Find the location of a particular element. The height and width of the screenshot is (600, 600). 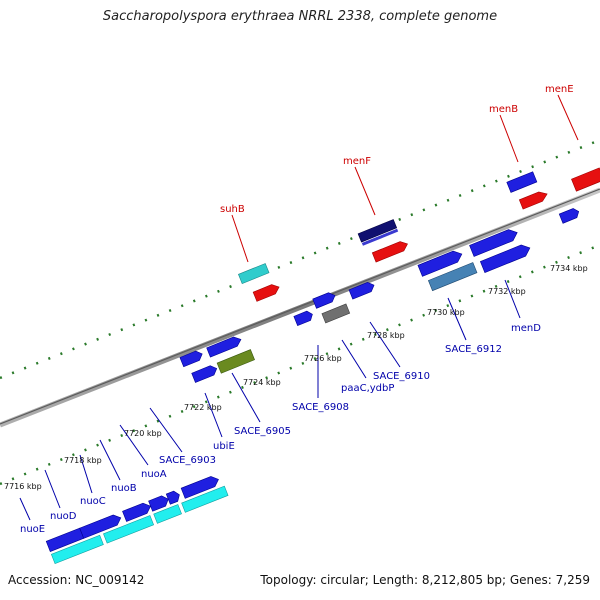

gene-menF-navy is located at coordinates (377, 231).